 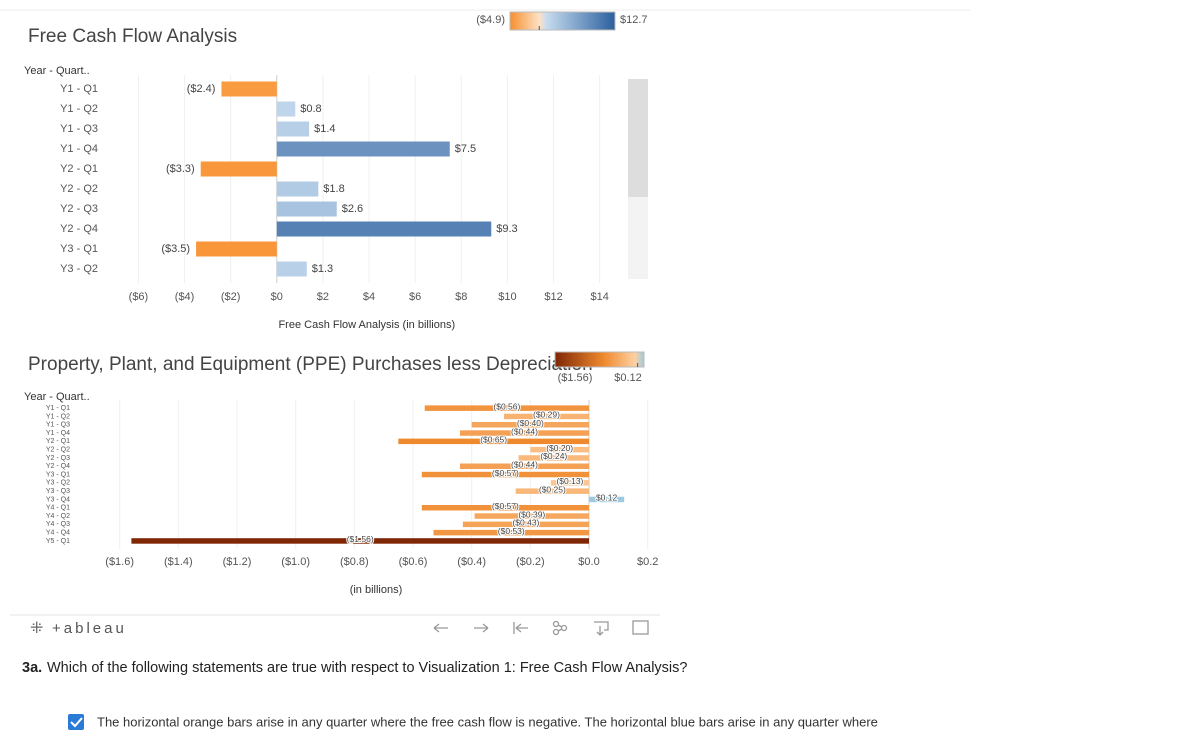 I want to click on legend-label: ($4.9), so click(x=490, y=20).